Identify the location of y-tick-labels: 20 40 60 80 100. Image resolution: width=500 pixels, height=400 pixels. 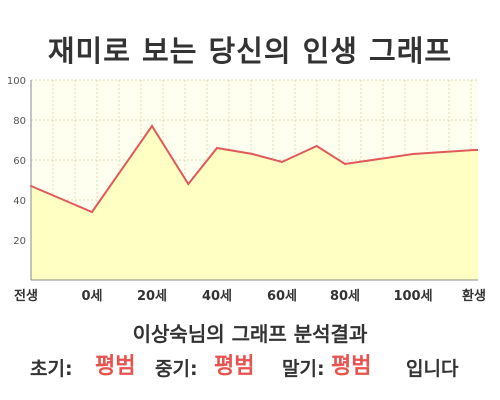
(16, 161).